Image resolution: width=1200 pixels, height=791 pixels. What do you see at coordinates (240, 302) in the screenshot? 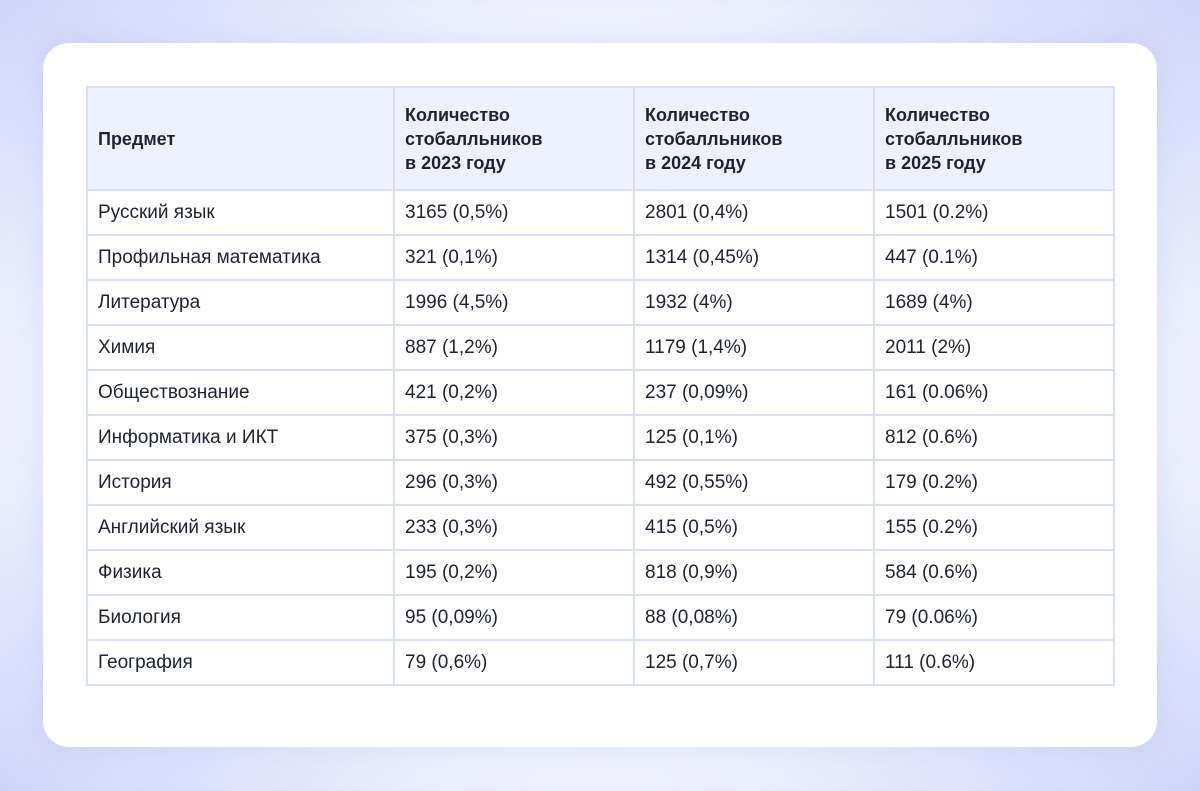
I see `subject-cell: Литература` at bounding box center [240, 302].